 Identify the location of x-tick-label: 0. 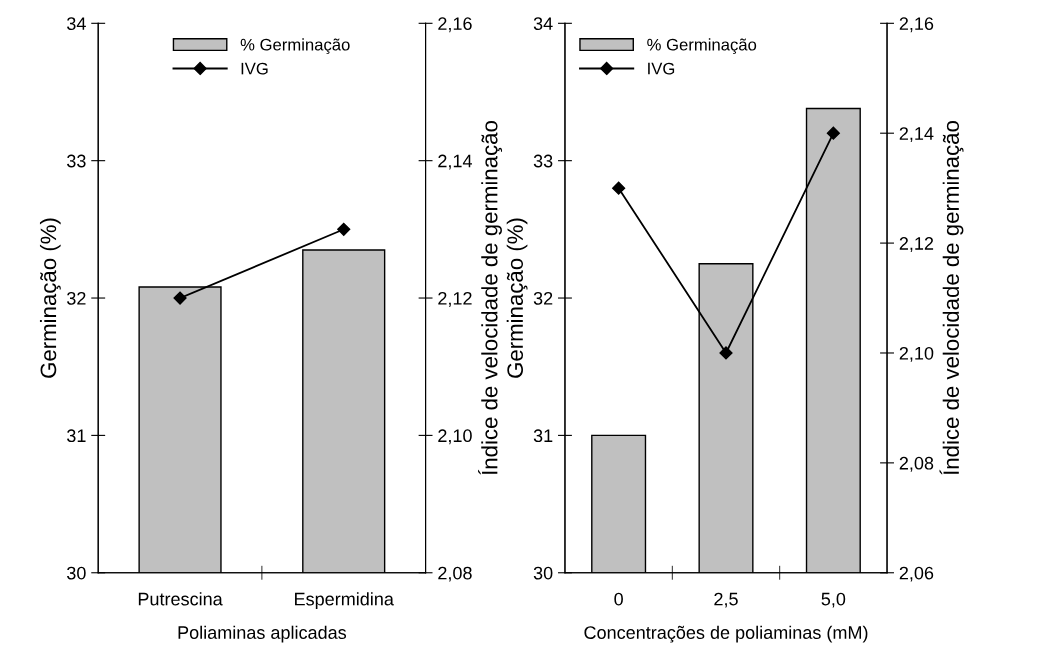
(618, 599).